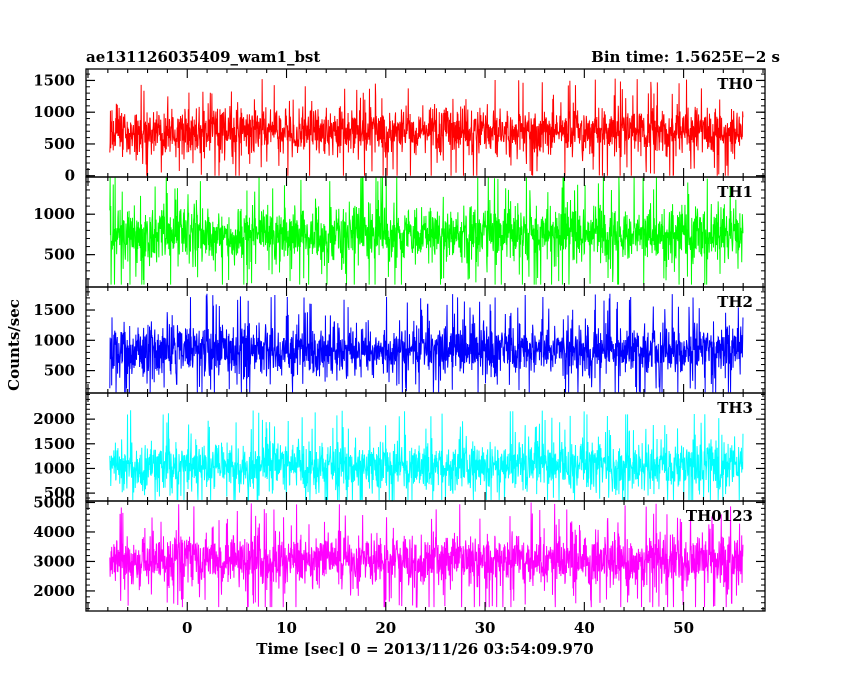 The width and height of the screenshot is (850, 680). Describe the element at coordinates (426, 555) in the screenshot. I see `light-curve-th0123` at that location.